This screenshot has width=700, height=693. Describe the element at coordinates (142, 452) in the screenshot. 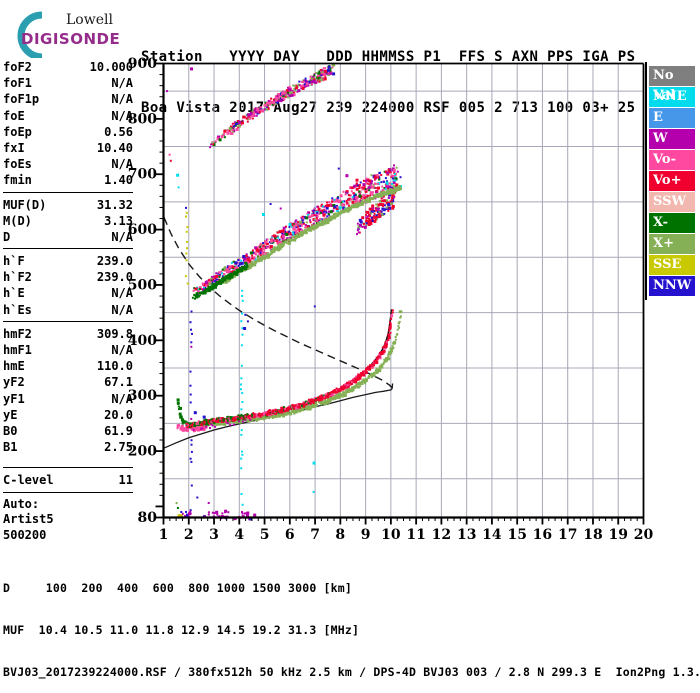

I see `svg-text: 200` at that location.